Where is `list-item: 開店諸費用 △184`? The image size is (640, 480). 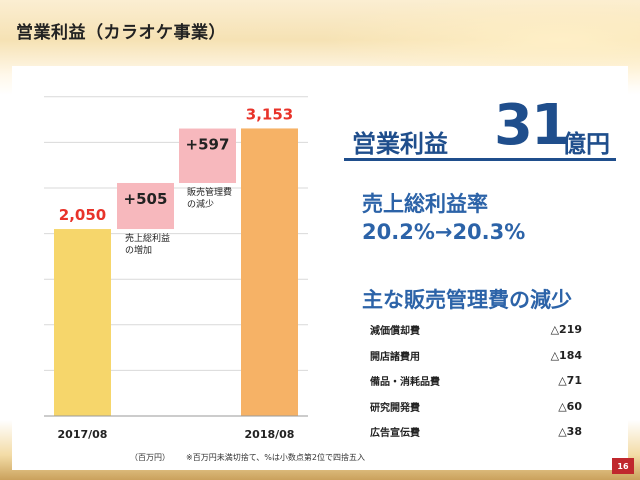 list-item: 開店諸費用 △184 is located at coordinates (476, 356).